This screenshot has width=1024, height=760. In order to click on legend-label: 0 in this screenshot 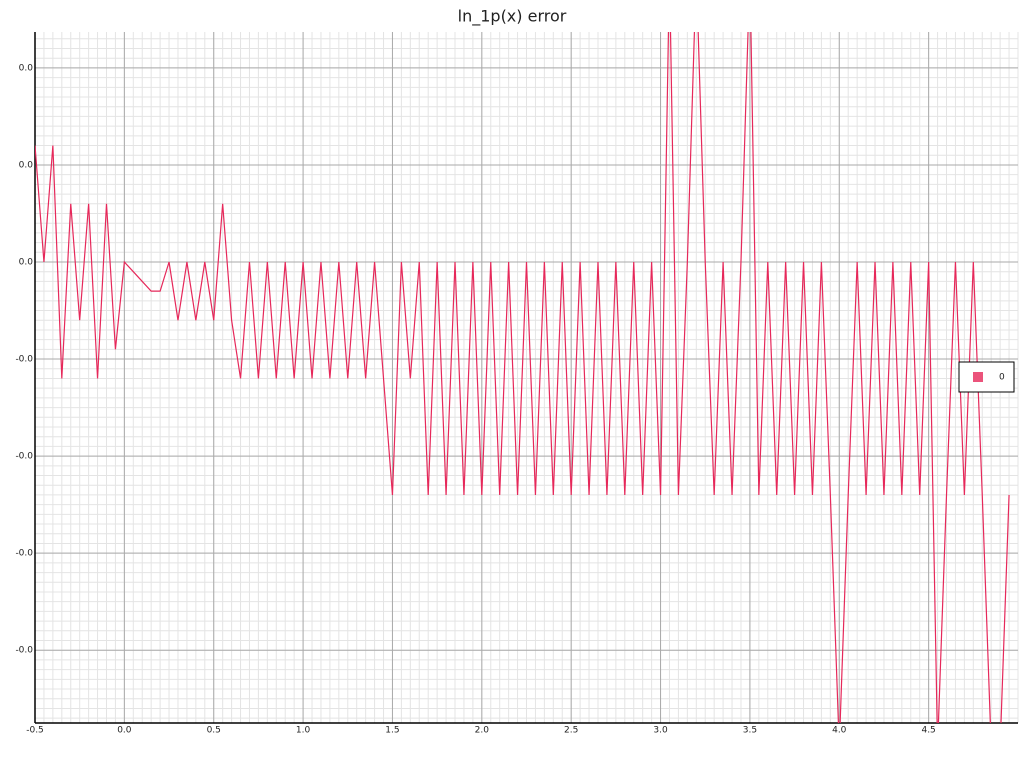, I will do `click(1002, 378)`.